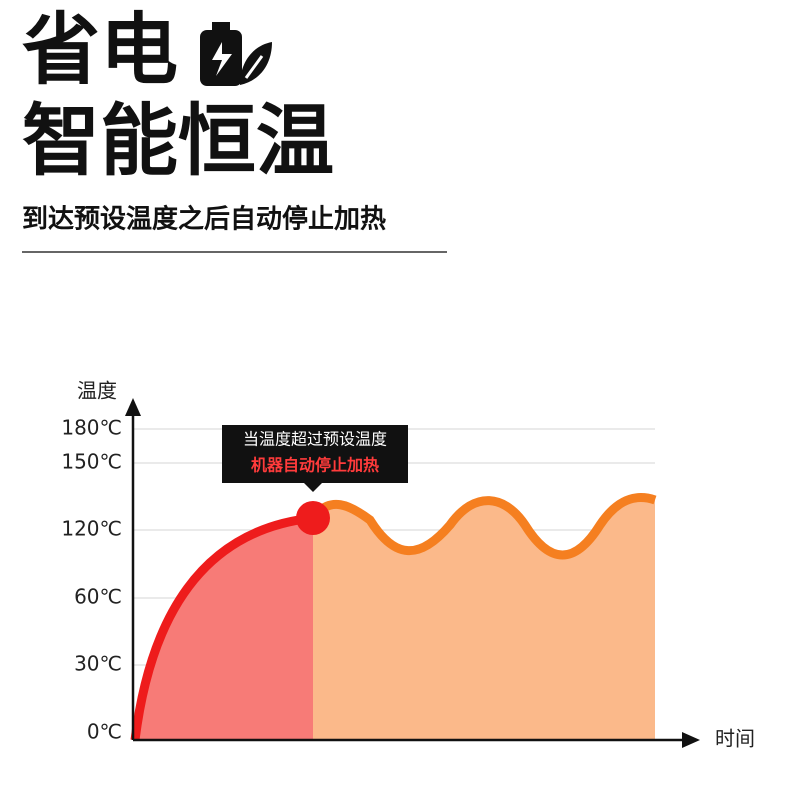 This screenshot has height=800, width=800. What do you see at coordinates (483, 526) in the screenshot?
I see `orange-curve` at bounding box center [483, 526].